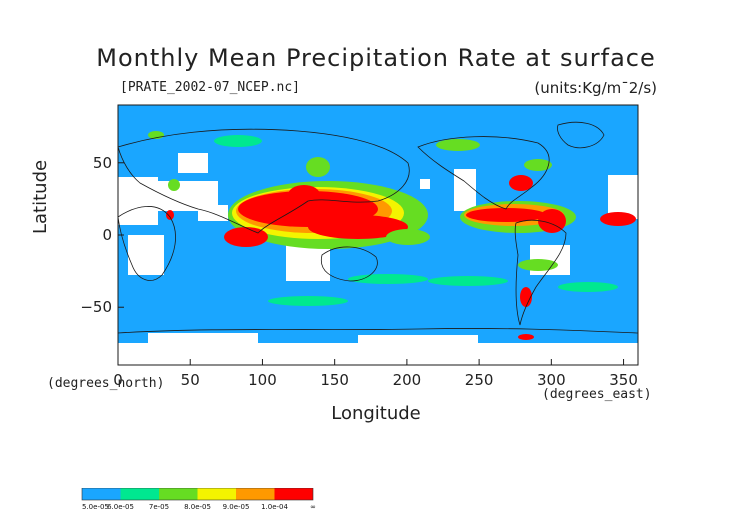 This screenshot has width=752, height=532. I want to click on x-tick-label: 150, so click(334, 380).